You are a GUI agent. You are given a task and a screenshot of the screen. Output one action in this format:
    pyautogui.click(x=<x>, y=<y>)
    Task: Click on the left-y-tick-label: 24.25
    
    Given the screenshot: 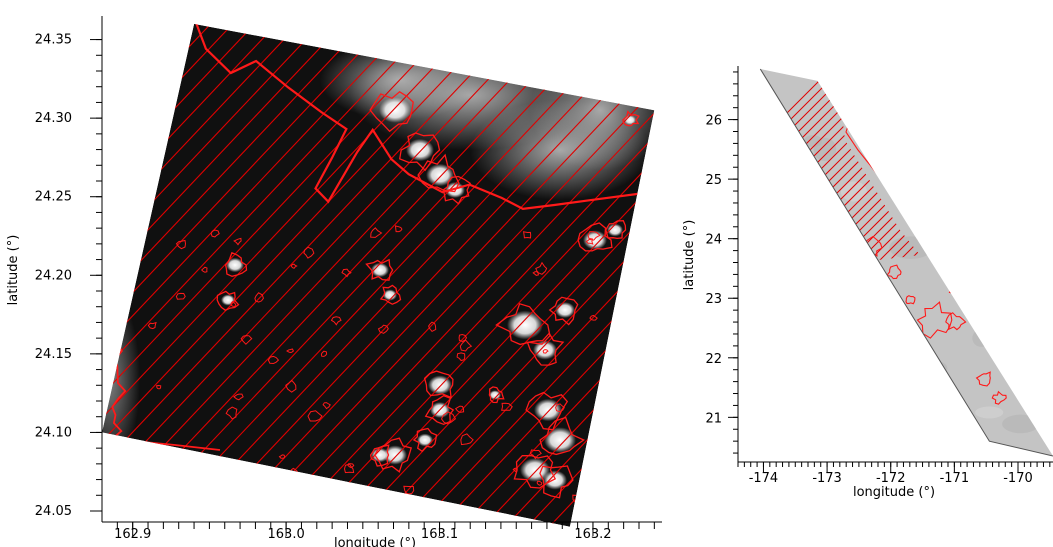 What is the action you would take?
    pyautogui.click(x=53, y=197)
    